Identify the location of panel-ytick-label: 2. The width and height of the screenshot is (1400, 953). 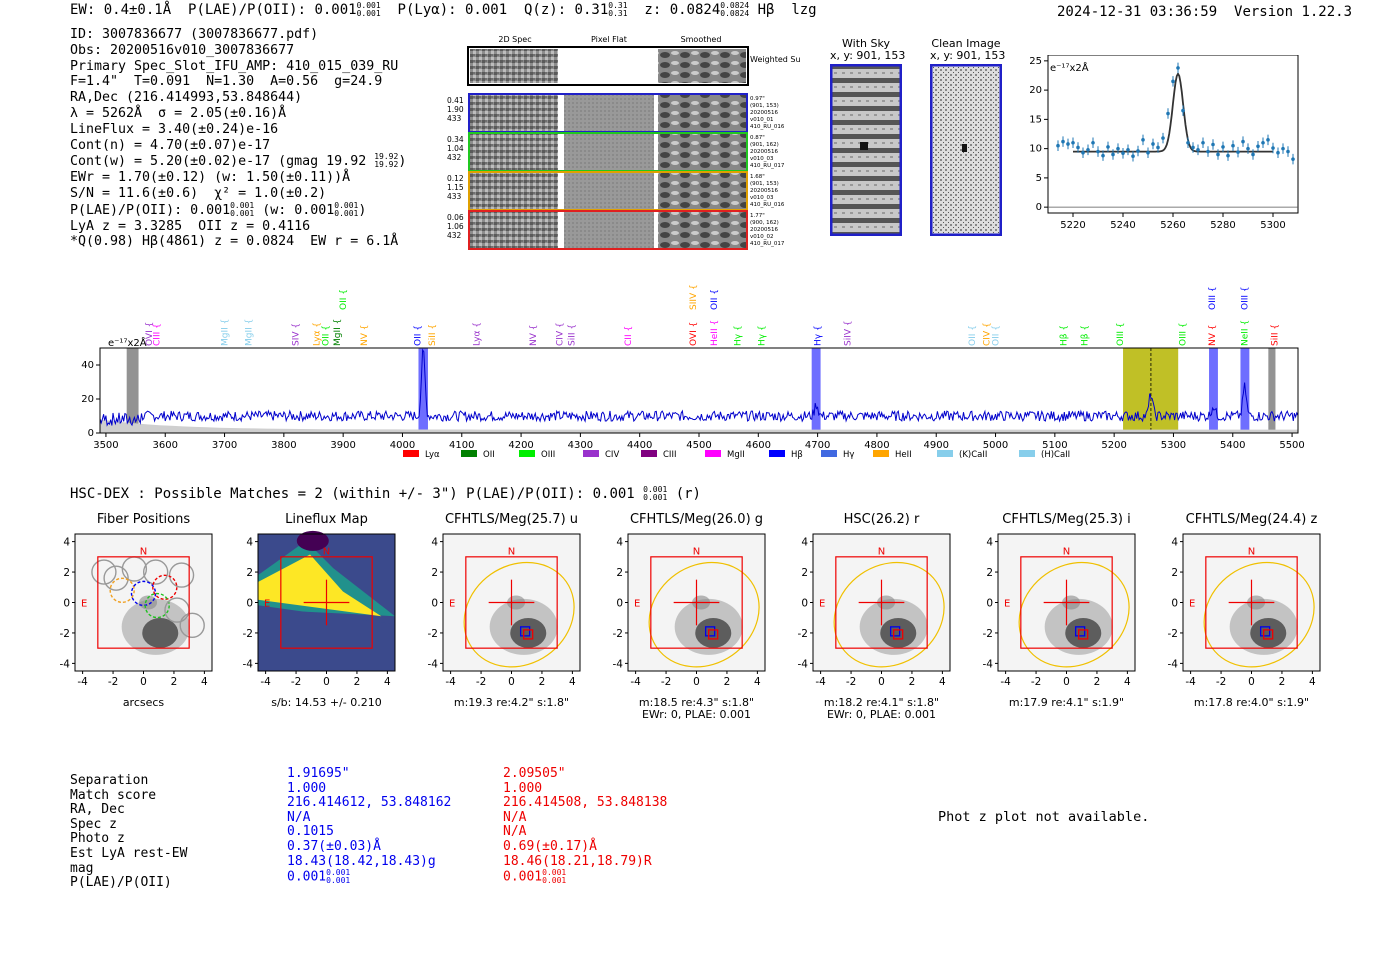
(1174, 573).